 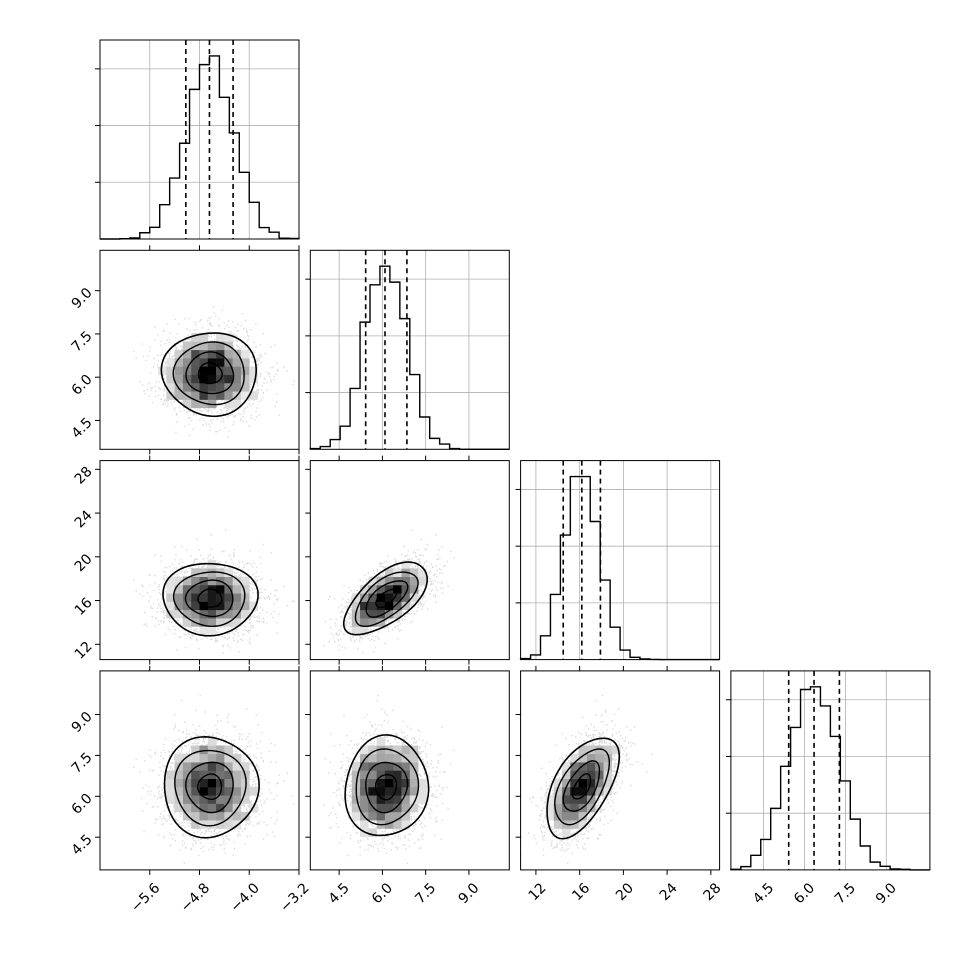 What do you see at coordinates (84, 519) in the screenshot?
I see `y-tick-label: 24` at bounding box center [84, 519].